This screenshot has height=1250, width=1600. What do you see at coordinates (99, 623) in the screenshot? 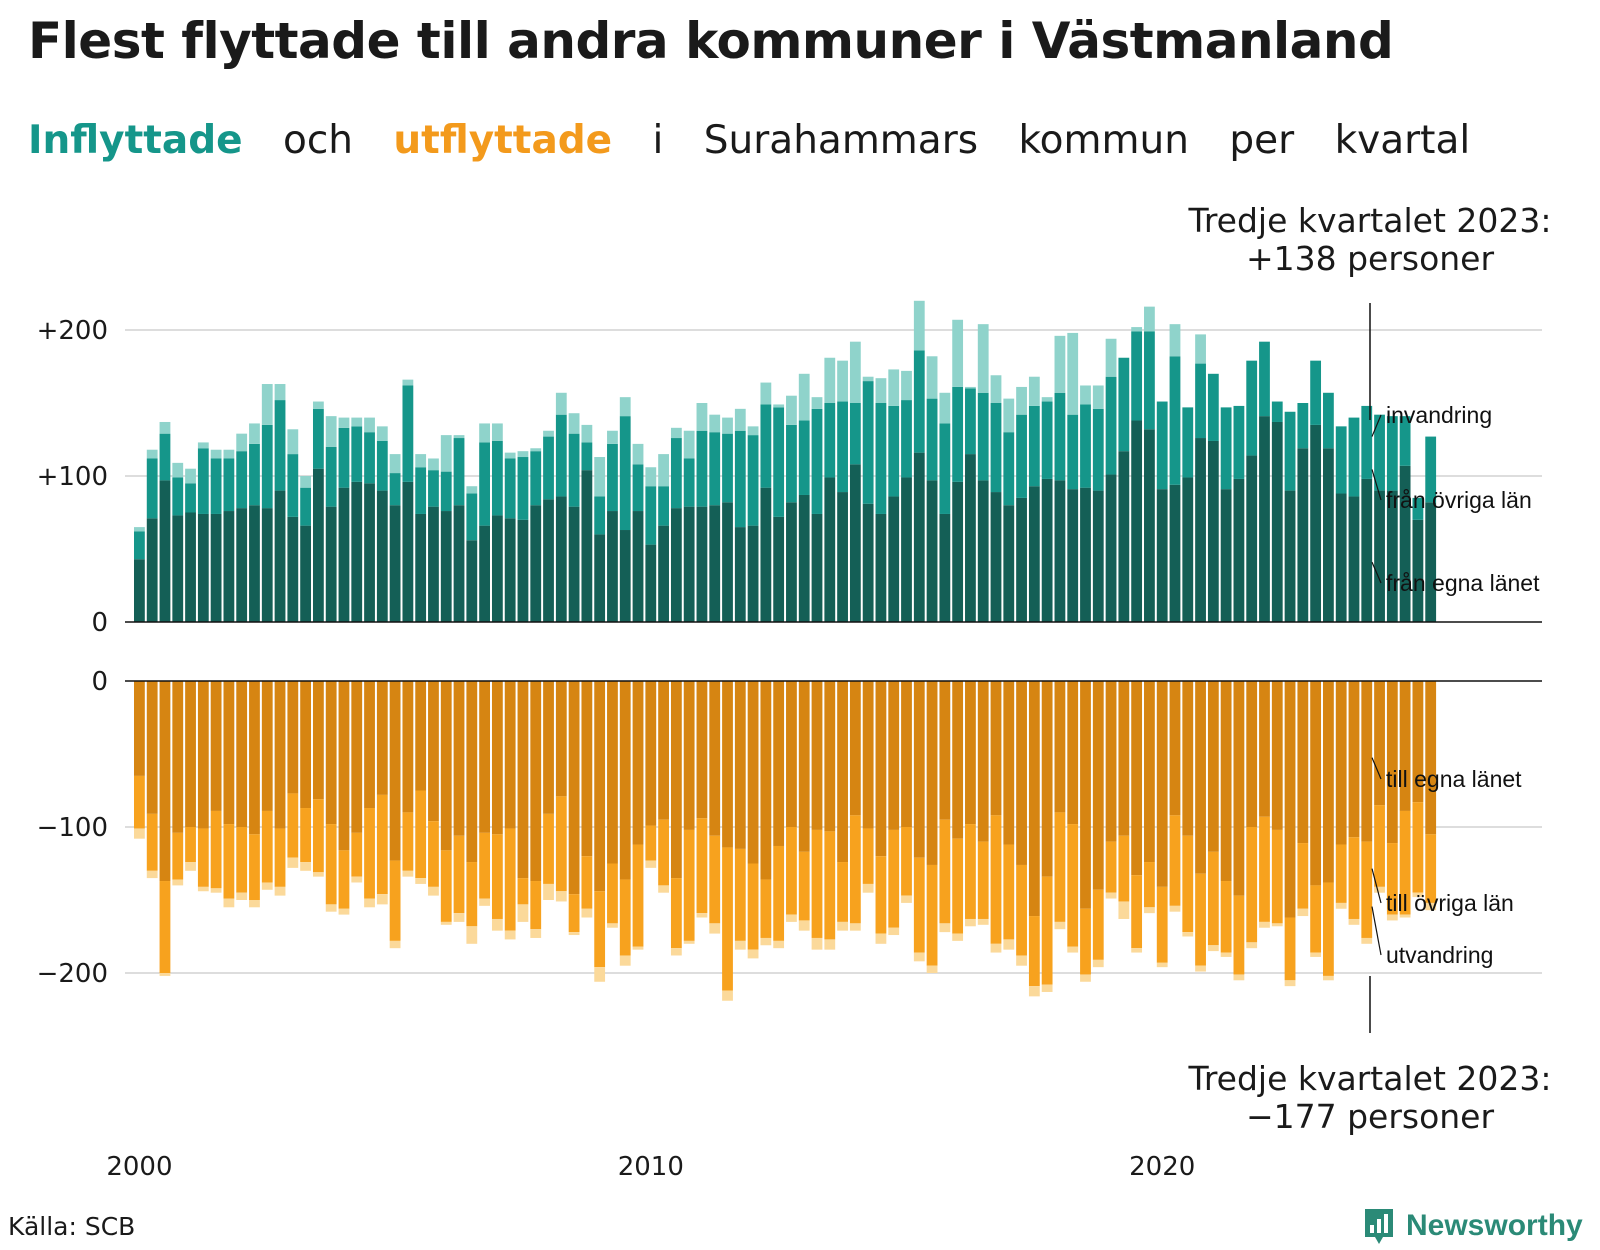
I see `y-tick-label: 0` at bounding box center [99, 623].